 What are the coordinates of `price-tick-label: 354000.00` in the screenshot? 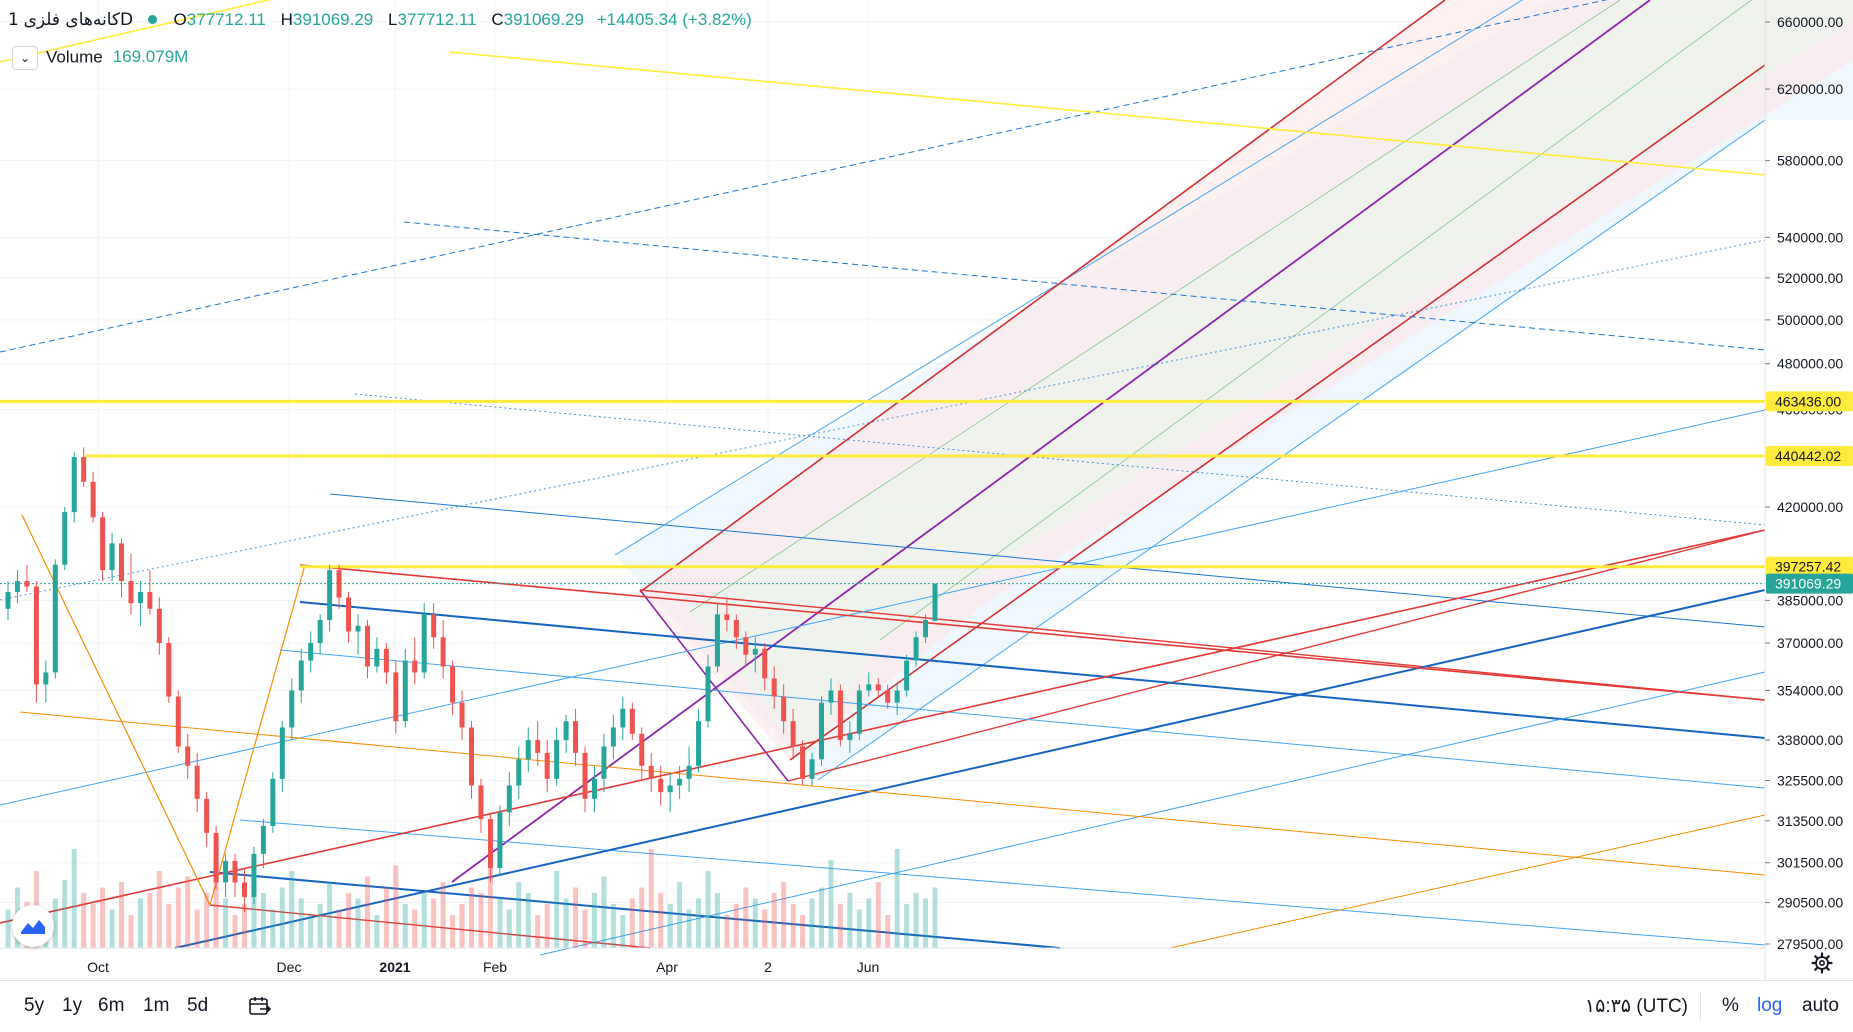 It's located at (1810, 690).